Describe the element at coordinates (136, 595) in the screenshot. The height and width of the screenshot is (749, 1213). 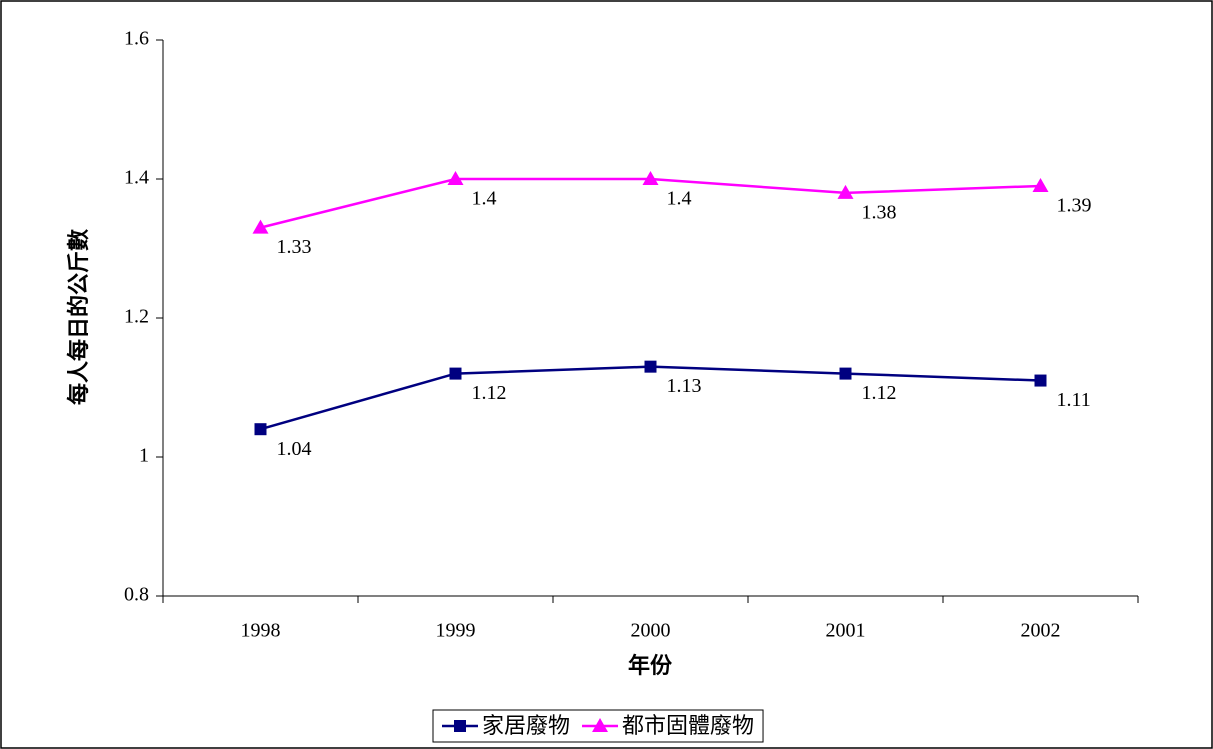
I see `y-tick-label: 0.8` at that location.